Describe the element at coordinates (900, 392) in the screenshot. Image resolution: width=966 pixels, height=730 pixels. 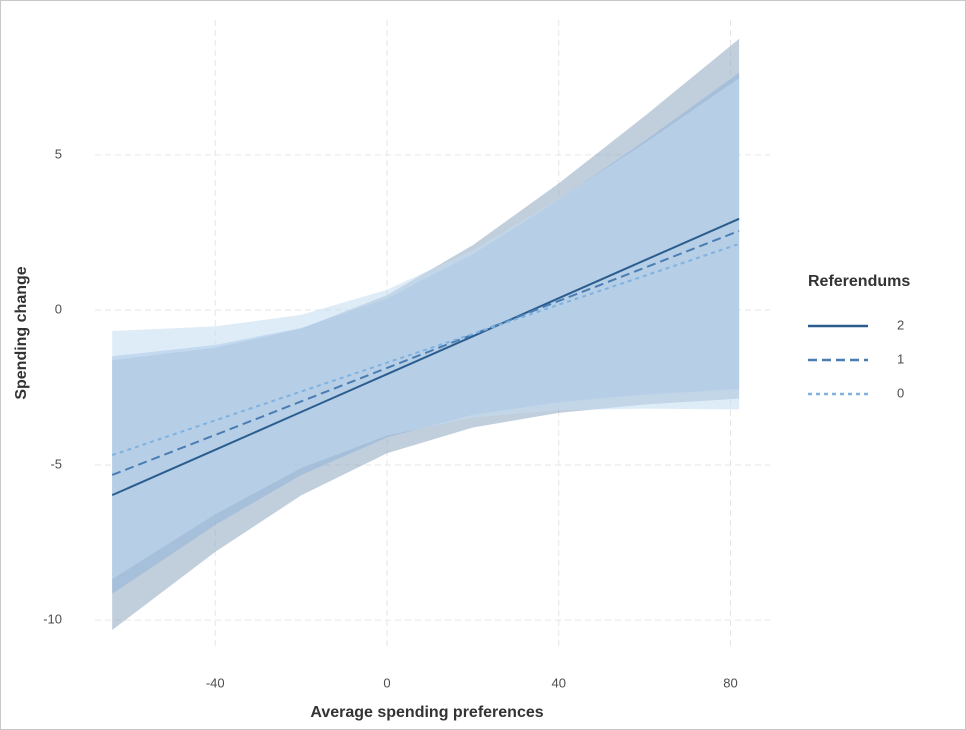
I see `legend-label: 0` at that location.